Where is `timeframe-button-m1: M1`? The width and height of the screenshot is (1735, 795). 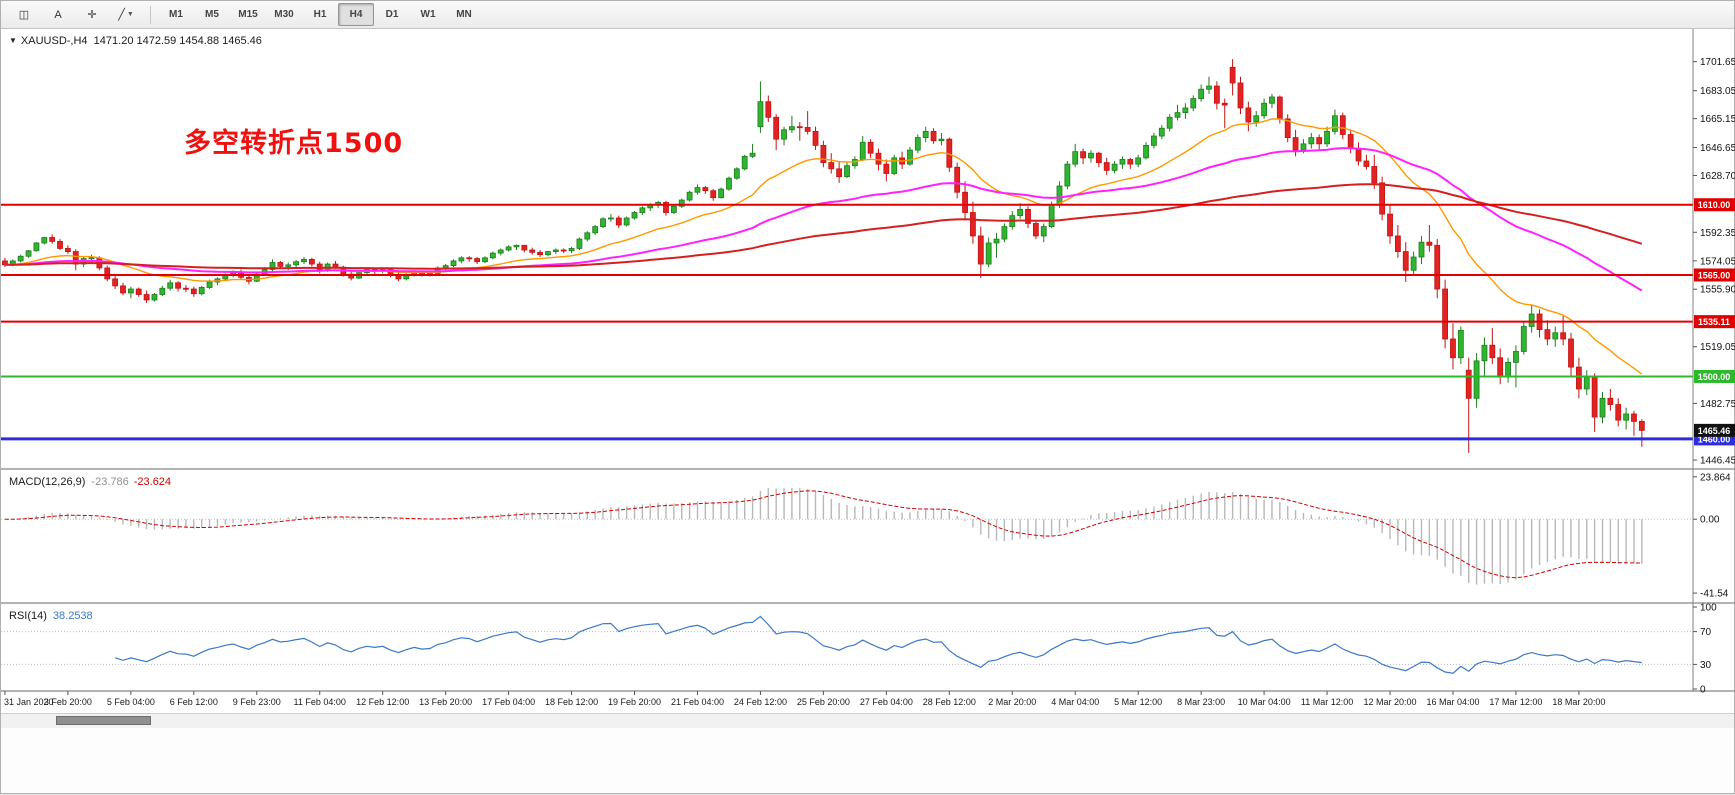
timeframe-button-m1: M1 is located at coordinates (176, 14).